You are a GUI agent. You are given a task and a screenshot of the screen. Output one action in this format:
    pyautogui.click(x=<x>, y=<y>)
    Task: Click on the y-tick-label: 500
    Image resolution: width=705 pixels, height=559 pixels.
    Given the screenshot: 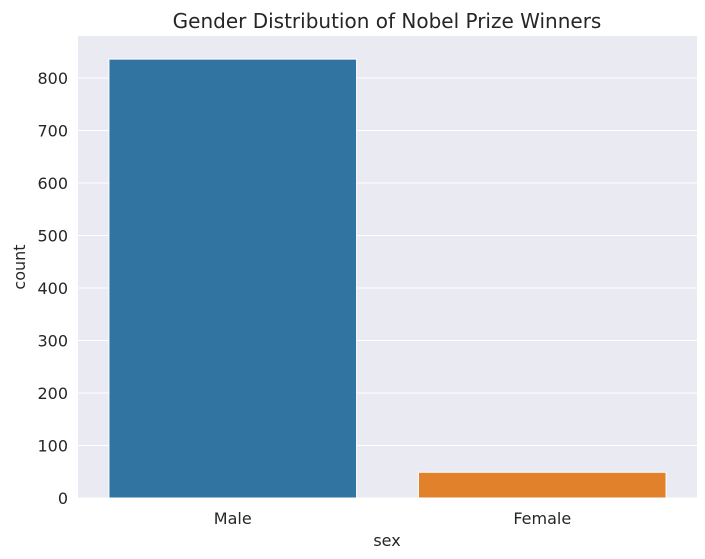 What is the action you would take?
    pyautogui.click(x=52, y=236)
    